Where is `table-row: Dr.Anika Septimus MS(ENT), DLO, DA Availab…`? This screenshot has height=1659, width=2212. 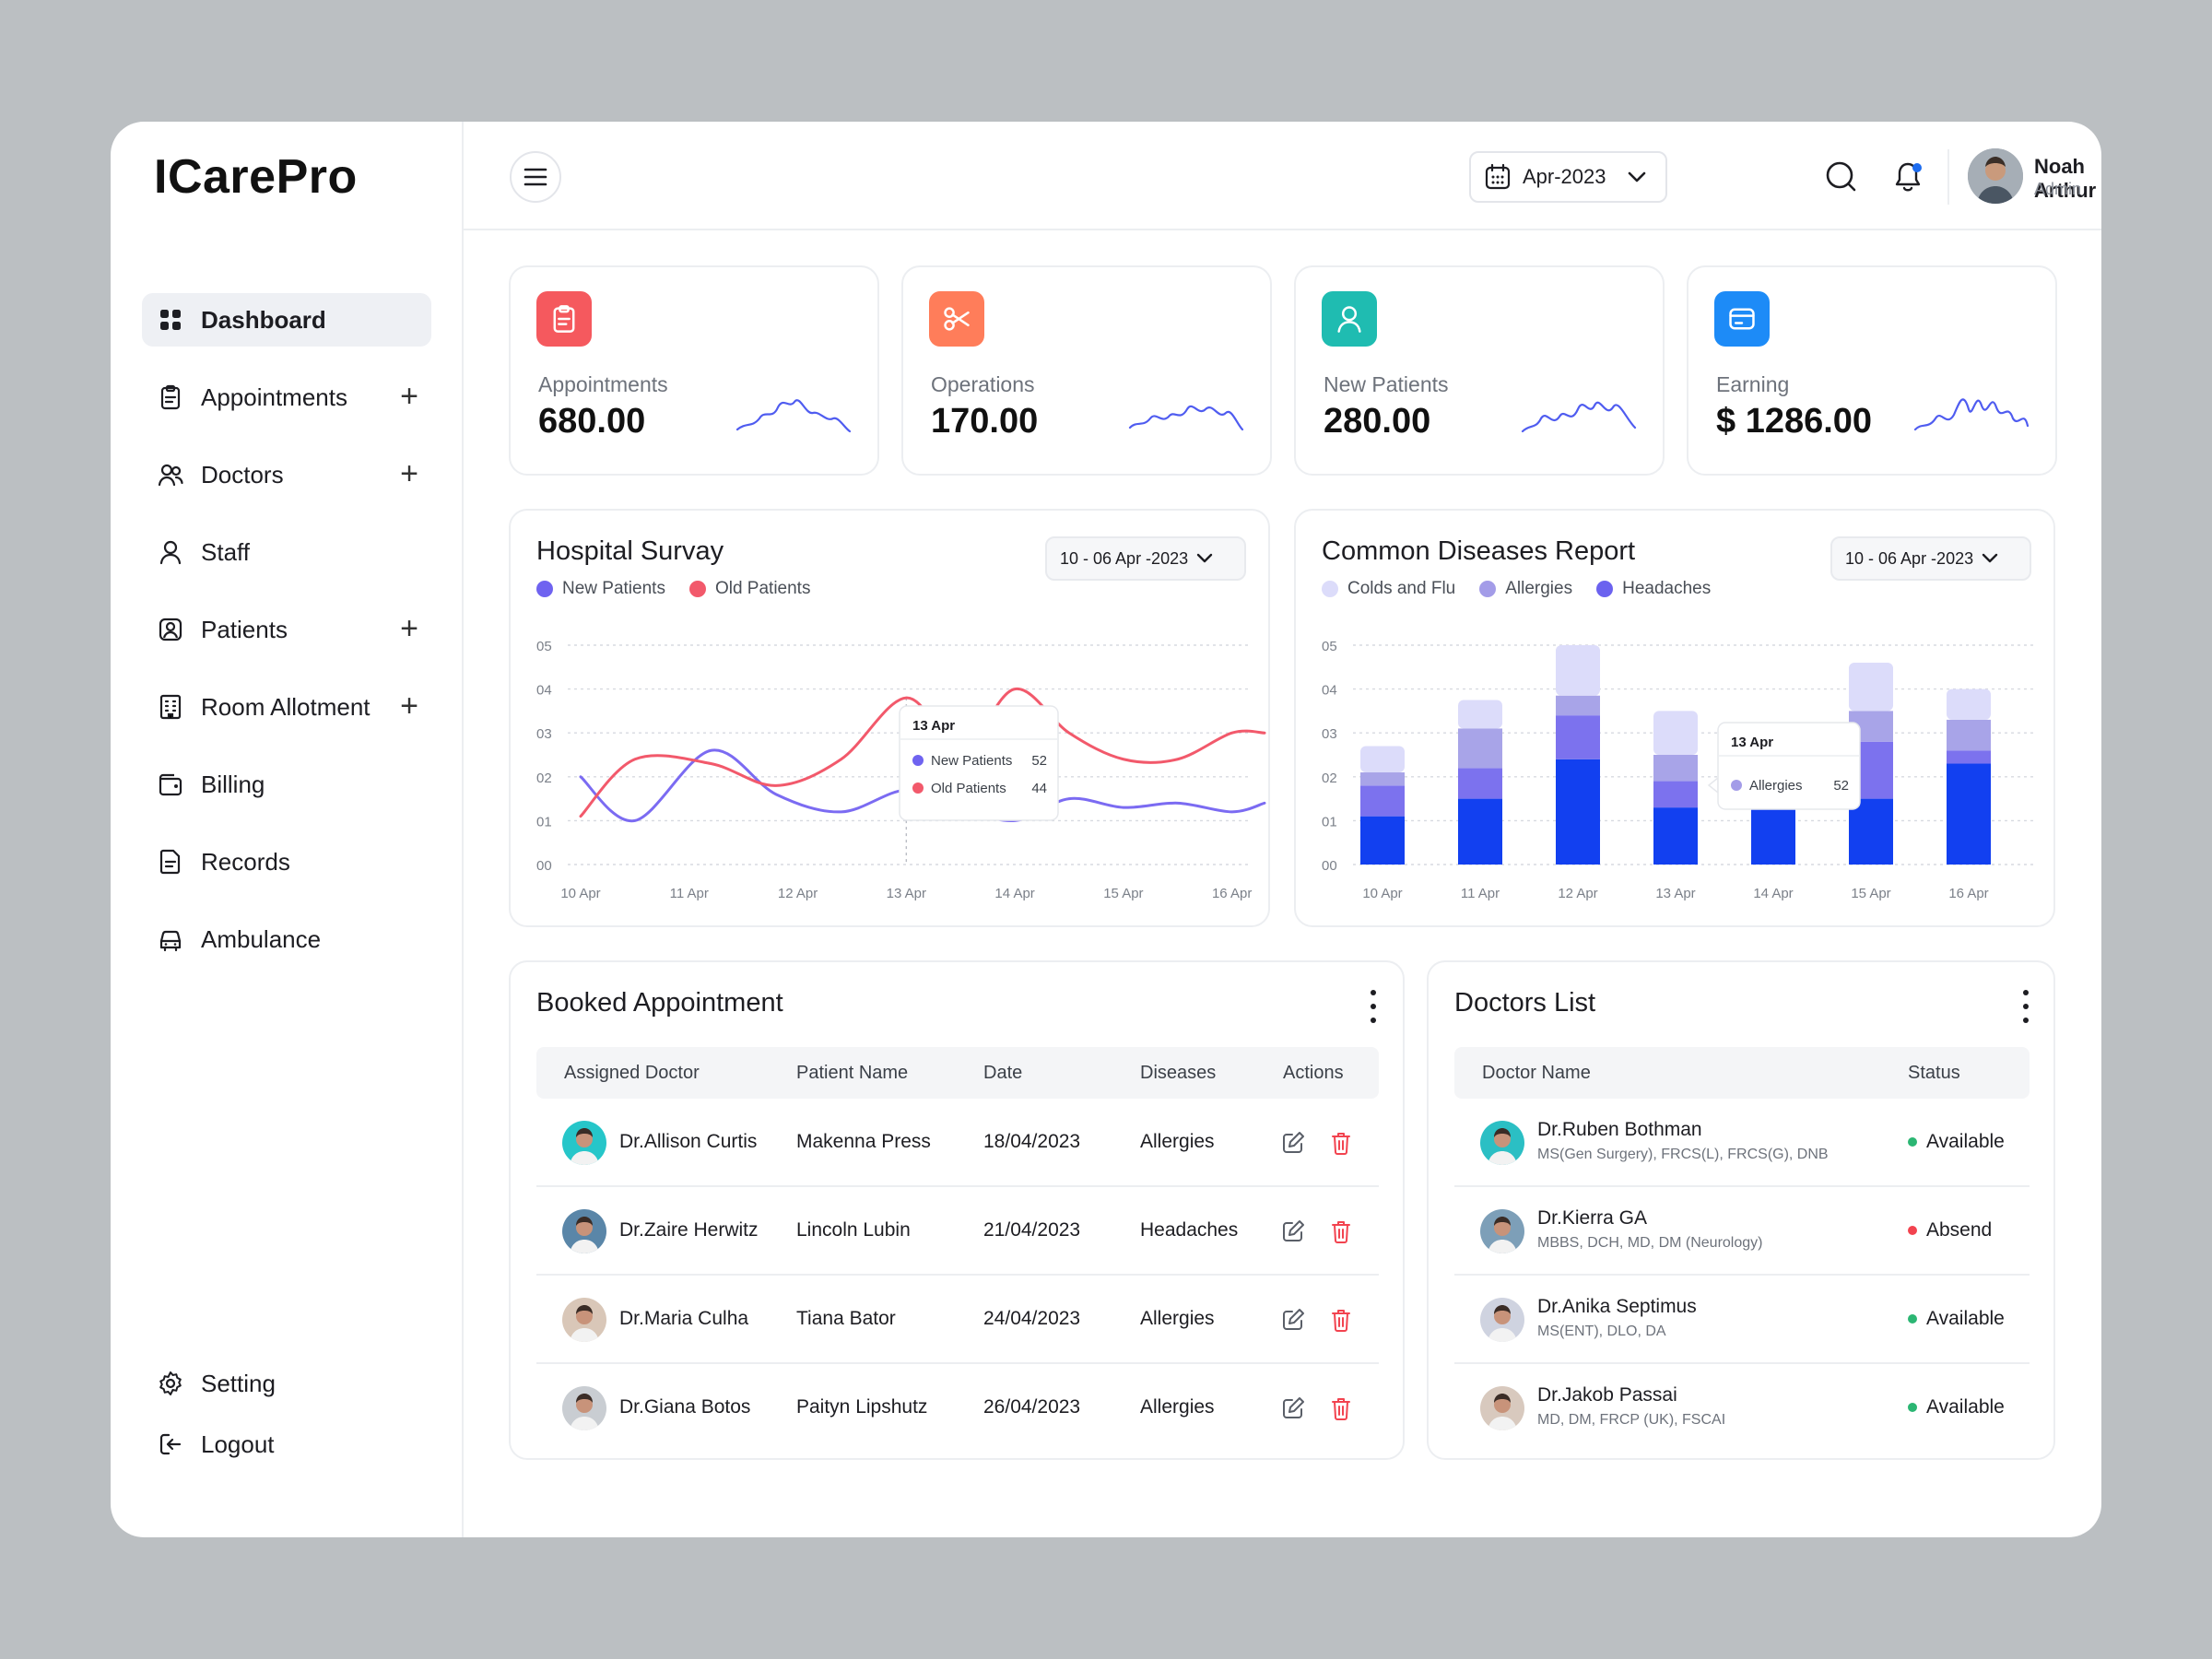
table-row: Dr.Anika Septimus MS(ENT), DLO, DA Availab… is located at coordinates (1742, 1320).